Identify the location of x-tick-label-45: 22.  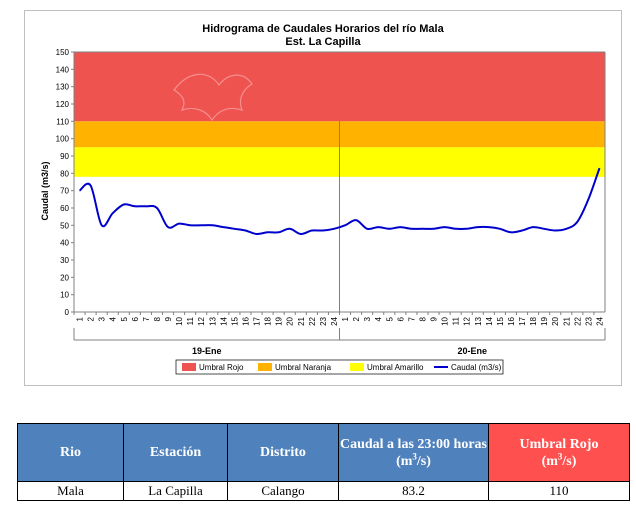
(577, 320).